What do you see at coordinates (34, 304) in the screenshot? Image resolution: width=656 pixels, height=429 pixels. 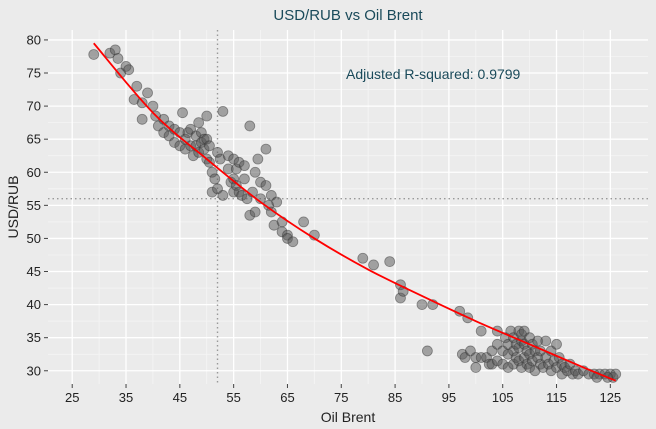 I see `y-tick-label: 40` at bounding box center [34, 304].